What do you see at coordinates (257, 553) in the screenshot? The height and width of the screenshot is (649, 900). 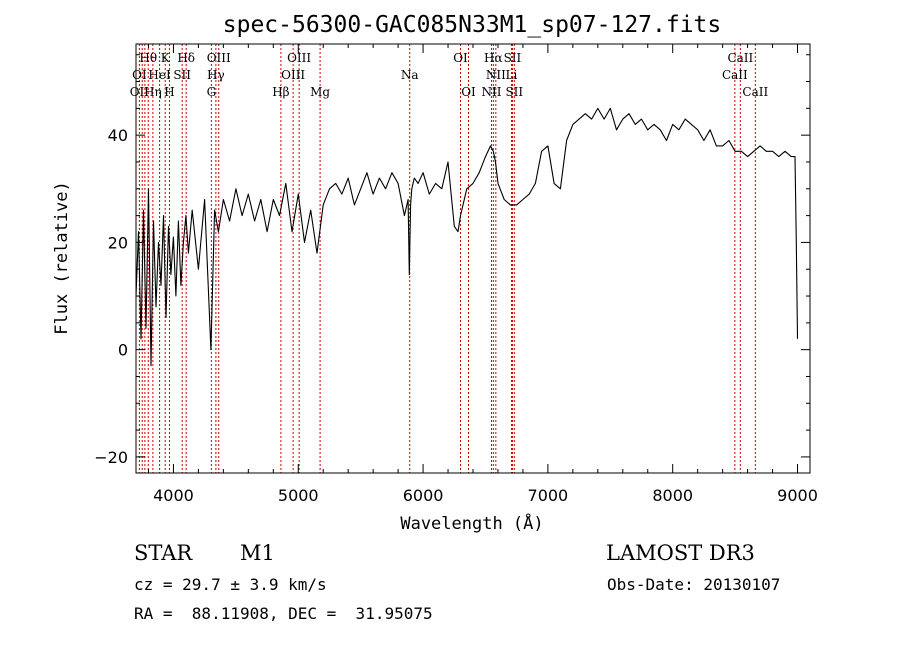 I see `object-subclass: M1` at bounding box center [257, 553].